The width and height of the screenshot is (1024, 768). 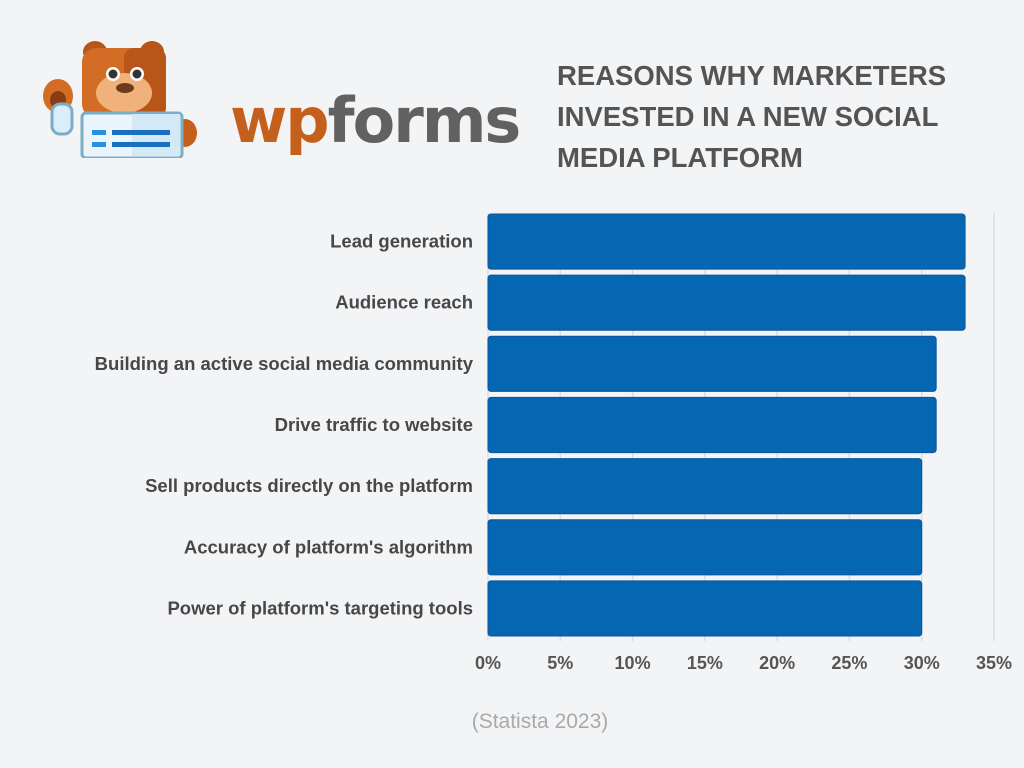 I want to click on x-tick-label: 0%, so click(x=488, y=663).